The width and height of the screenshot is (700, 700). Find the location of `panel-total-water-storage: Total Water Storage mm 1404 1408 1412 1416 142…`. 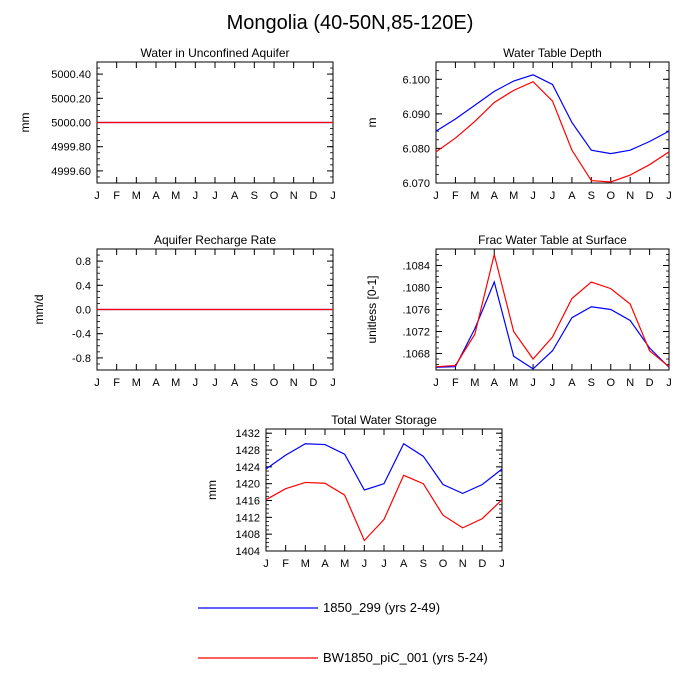

panel-total-water-storage: Total Water Storage mm 1404 1408 1412 1416 142… is located at coordinates (355, 491).